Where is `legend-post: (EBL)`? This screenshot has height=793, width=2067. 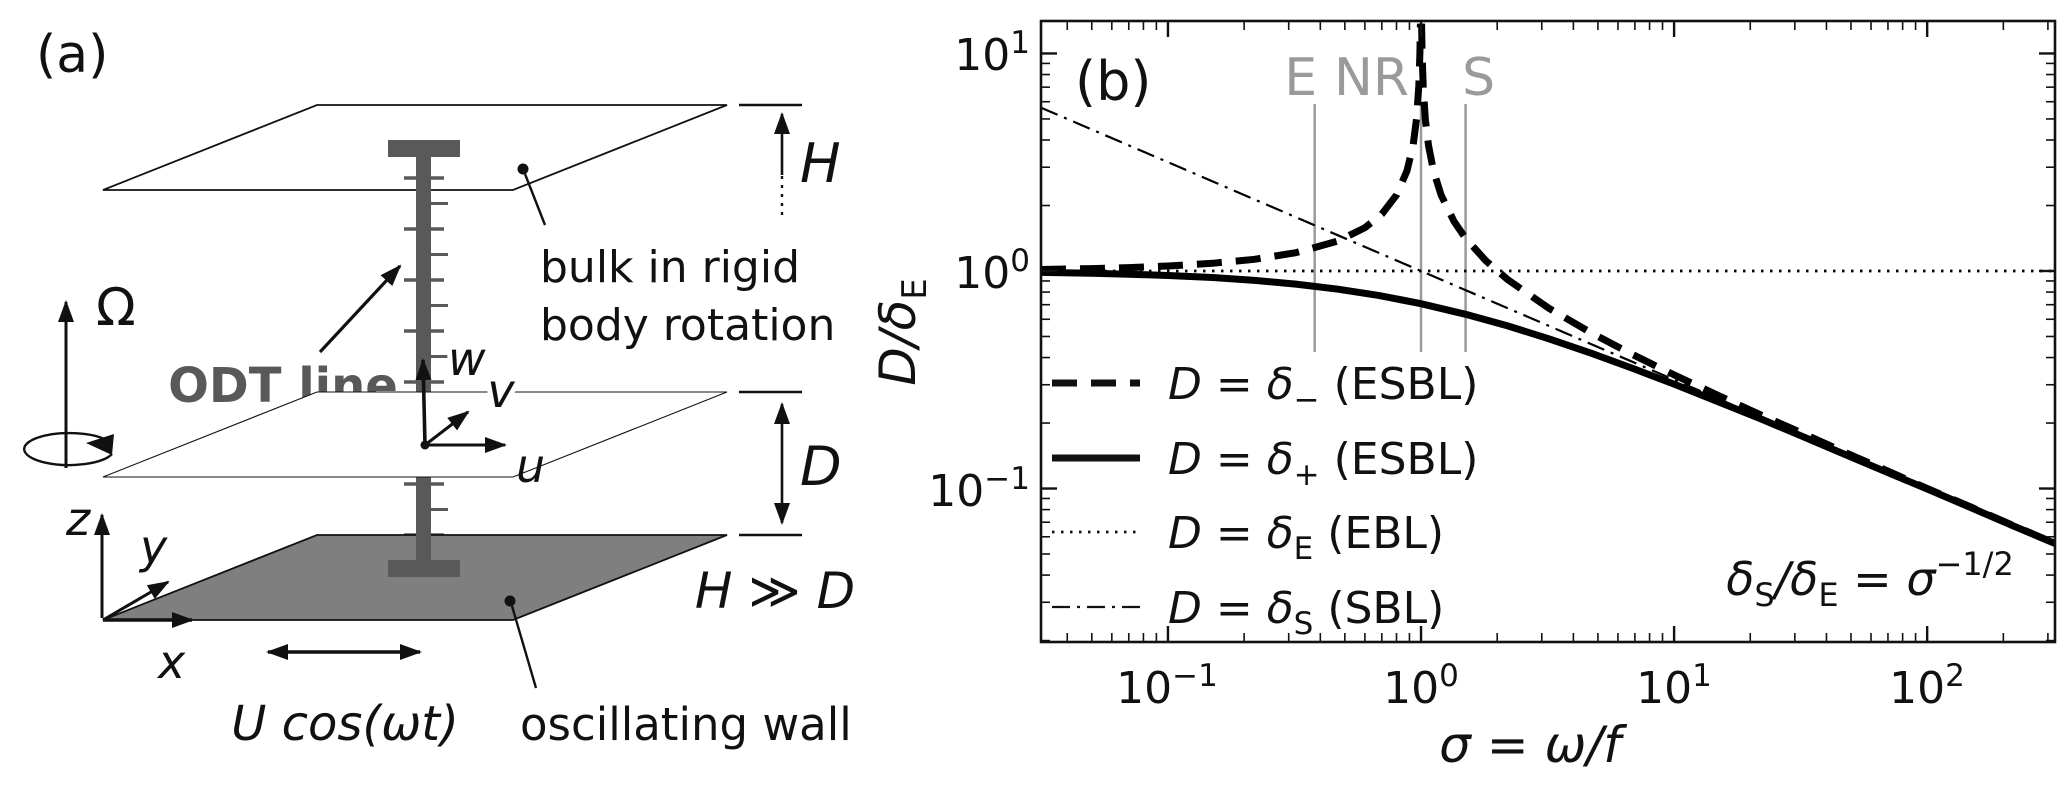 legend-post: (EBL) is located at coordinates (1378, 533).